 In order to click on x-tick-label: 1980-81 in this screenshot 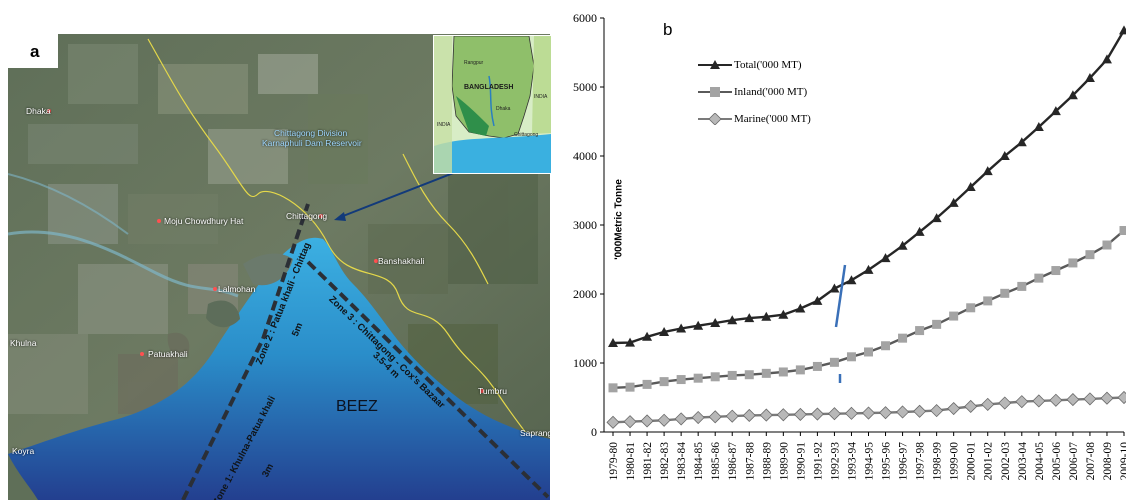, I will do `click(631, 461)`.